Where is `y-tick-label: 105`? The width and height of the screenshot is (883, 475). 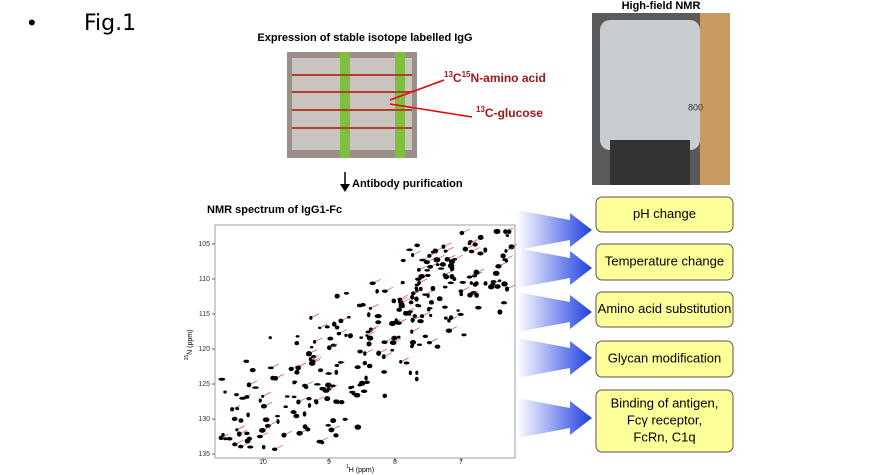
y-tick-label: 105 is located at coordinates (204, 244).